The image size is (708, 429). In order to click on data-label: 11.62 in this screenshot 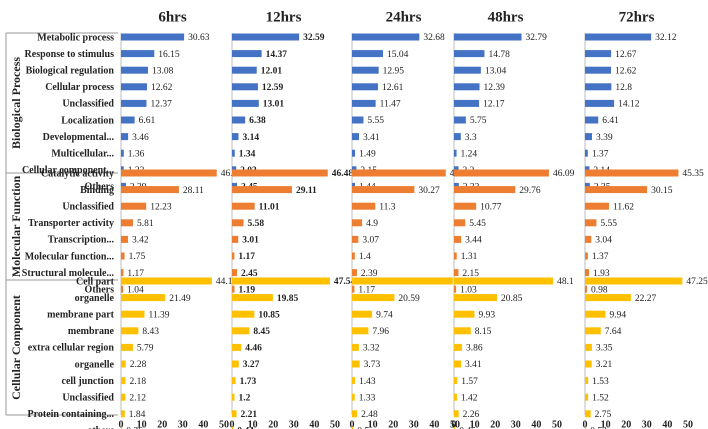, I will do `click(623, 207)`.